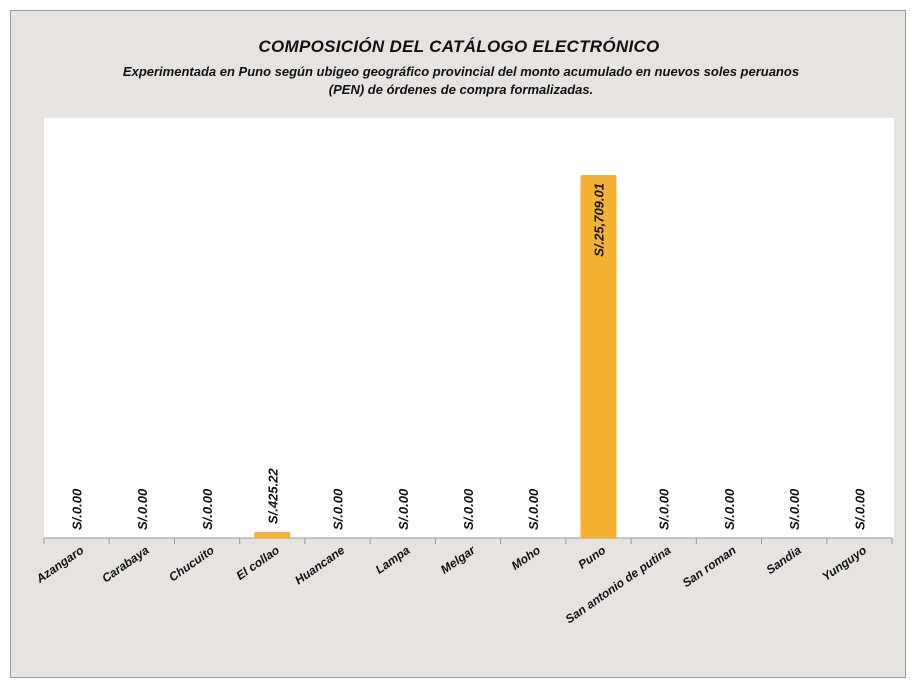  I want to click on bar-puno, so click(598, 356).